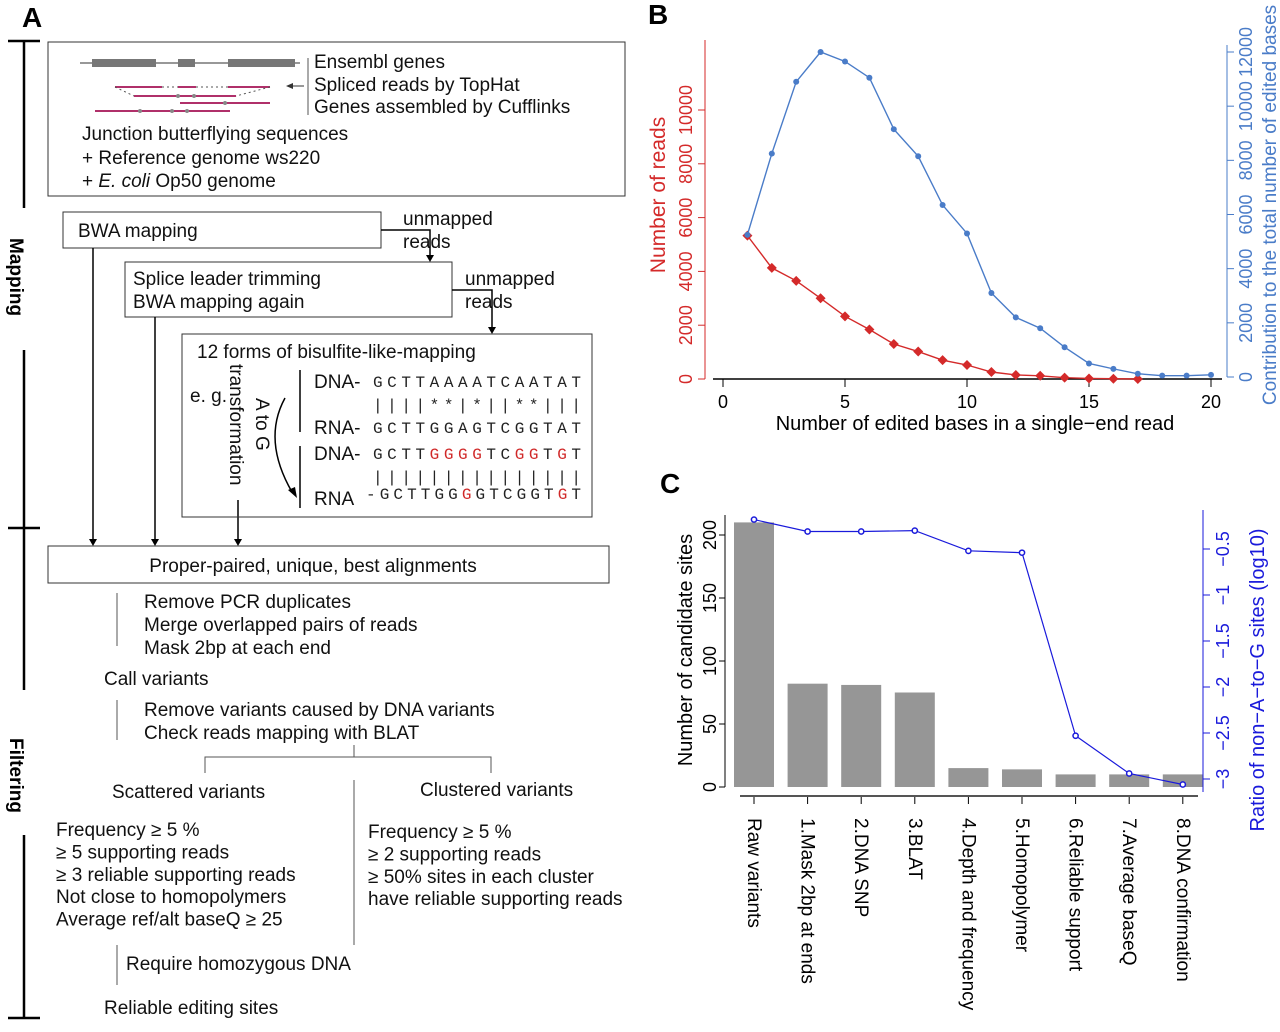 The image size is (1280, 1032). What do you see at coordinates (967, 402) in the screenshot?
I see `x-tick-label: 10` at bounding box center [967, 402].